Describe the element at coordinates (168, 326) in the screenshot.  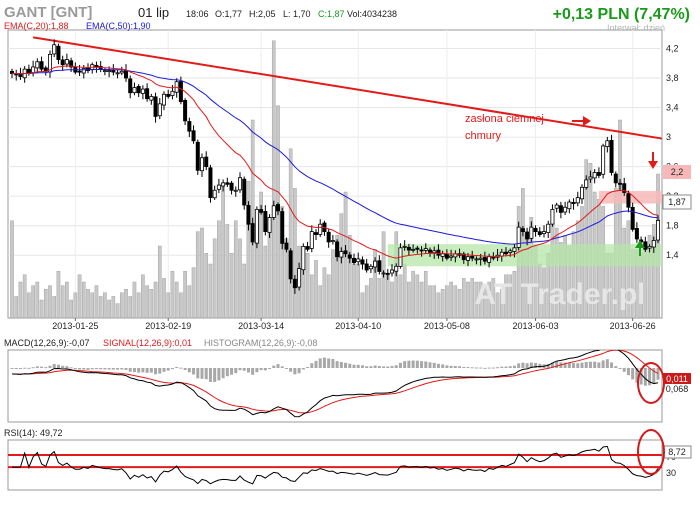
I see `price-x-tick-label: 2013-02-19` at that location.